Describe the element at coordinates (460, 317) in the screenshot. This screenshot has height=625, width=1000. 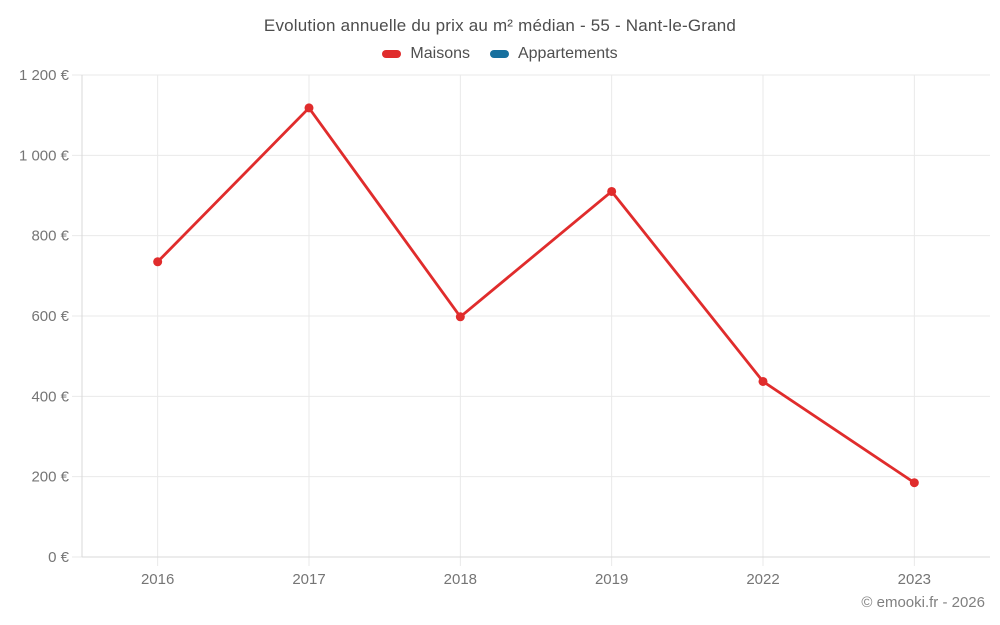
I see `data-point-maisons-2018` at that location.